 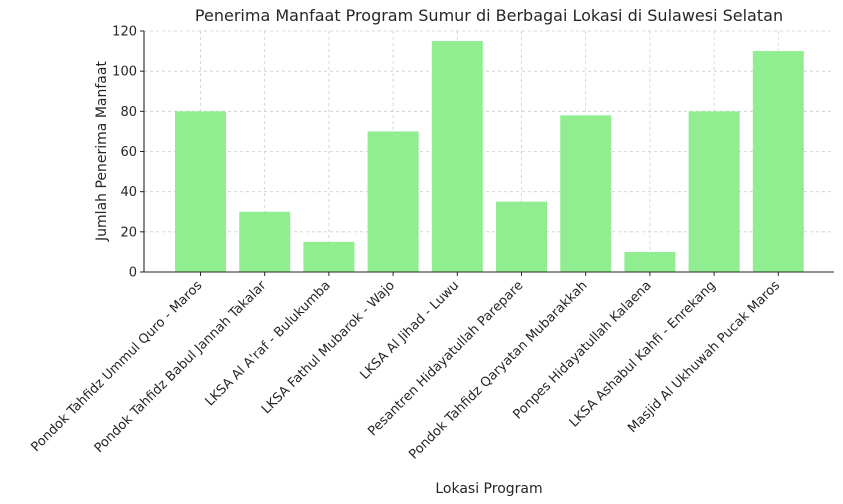 What do you see at coordinates (124, 32) in the screenshot?
I see `y-tick-label: 120` at bounding box center [124, 32].